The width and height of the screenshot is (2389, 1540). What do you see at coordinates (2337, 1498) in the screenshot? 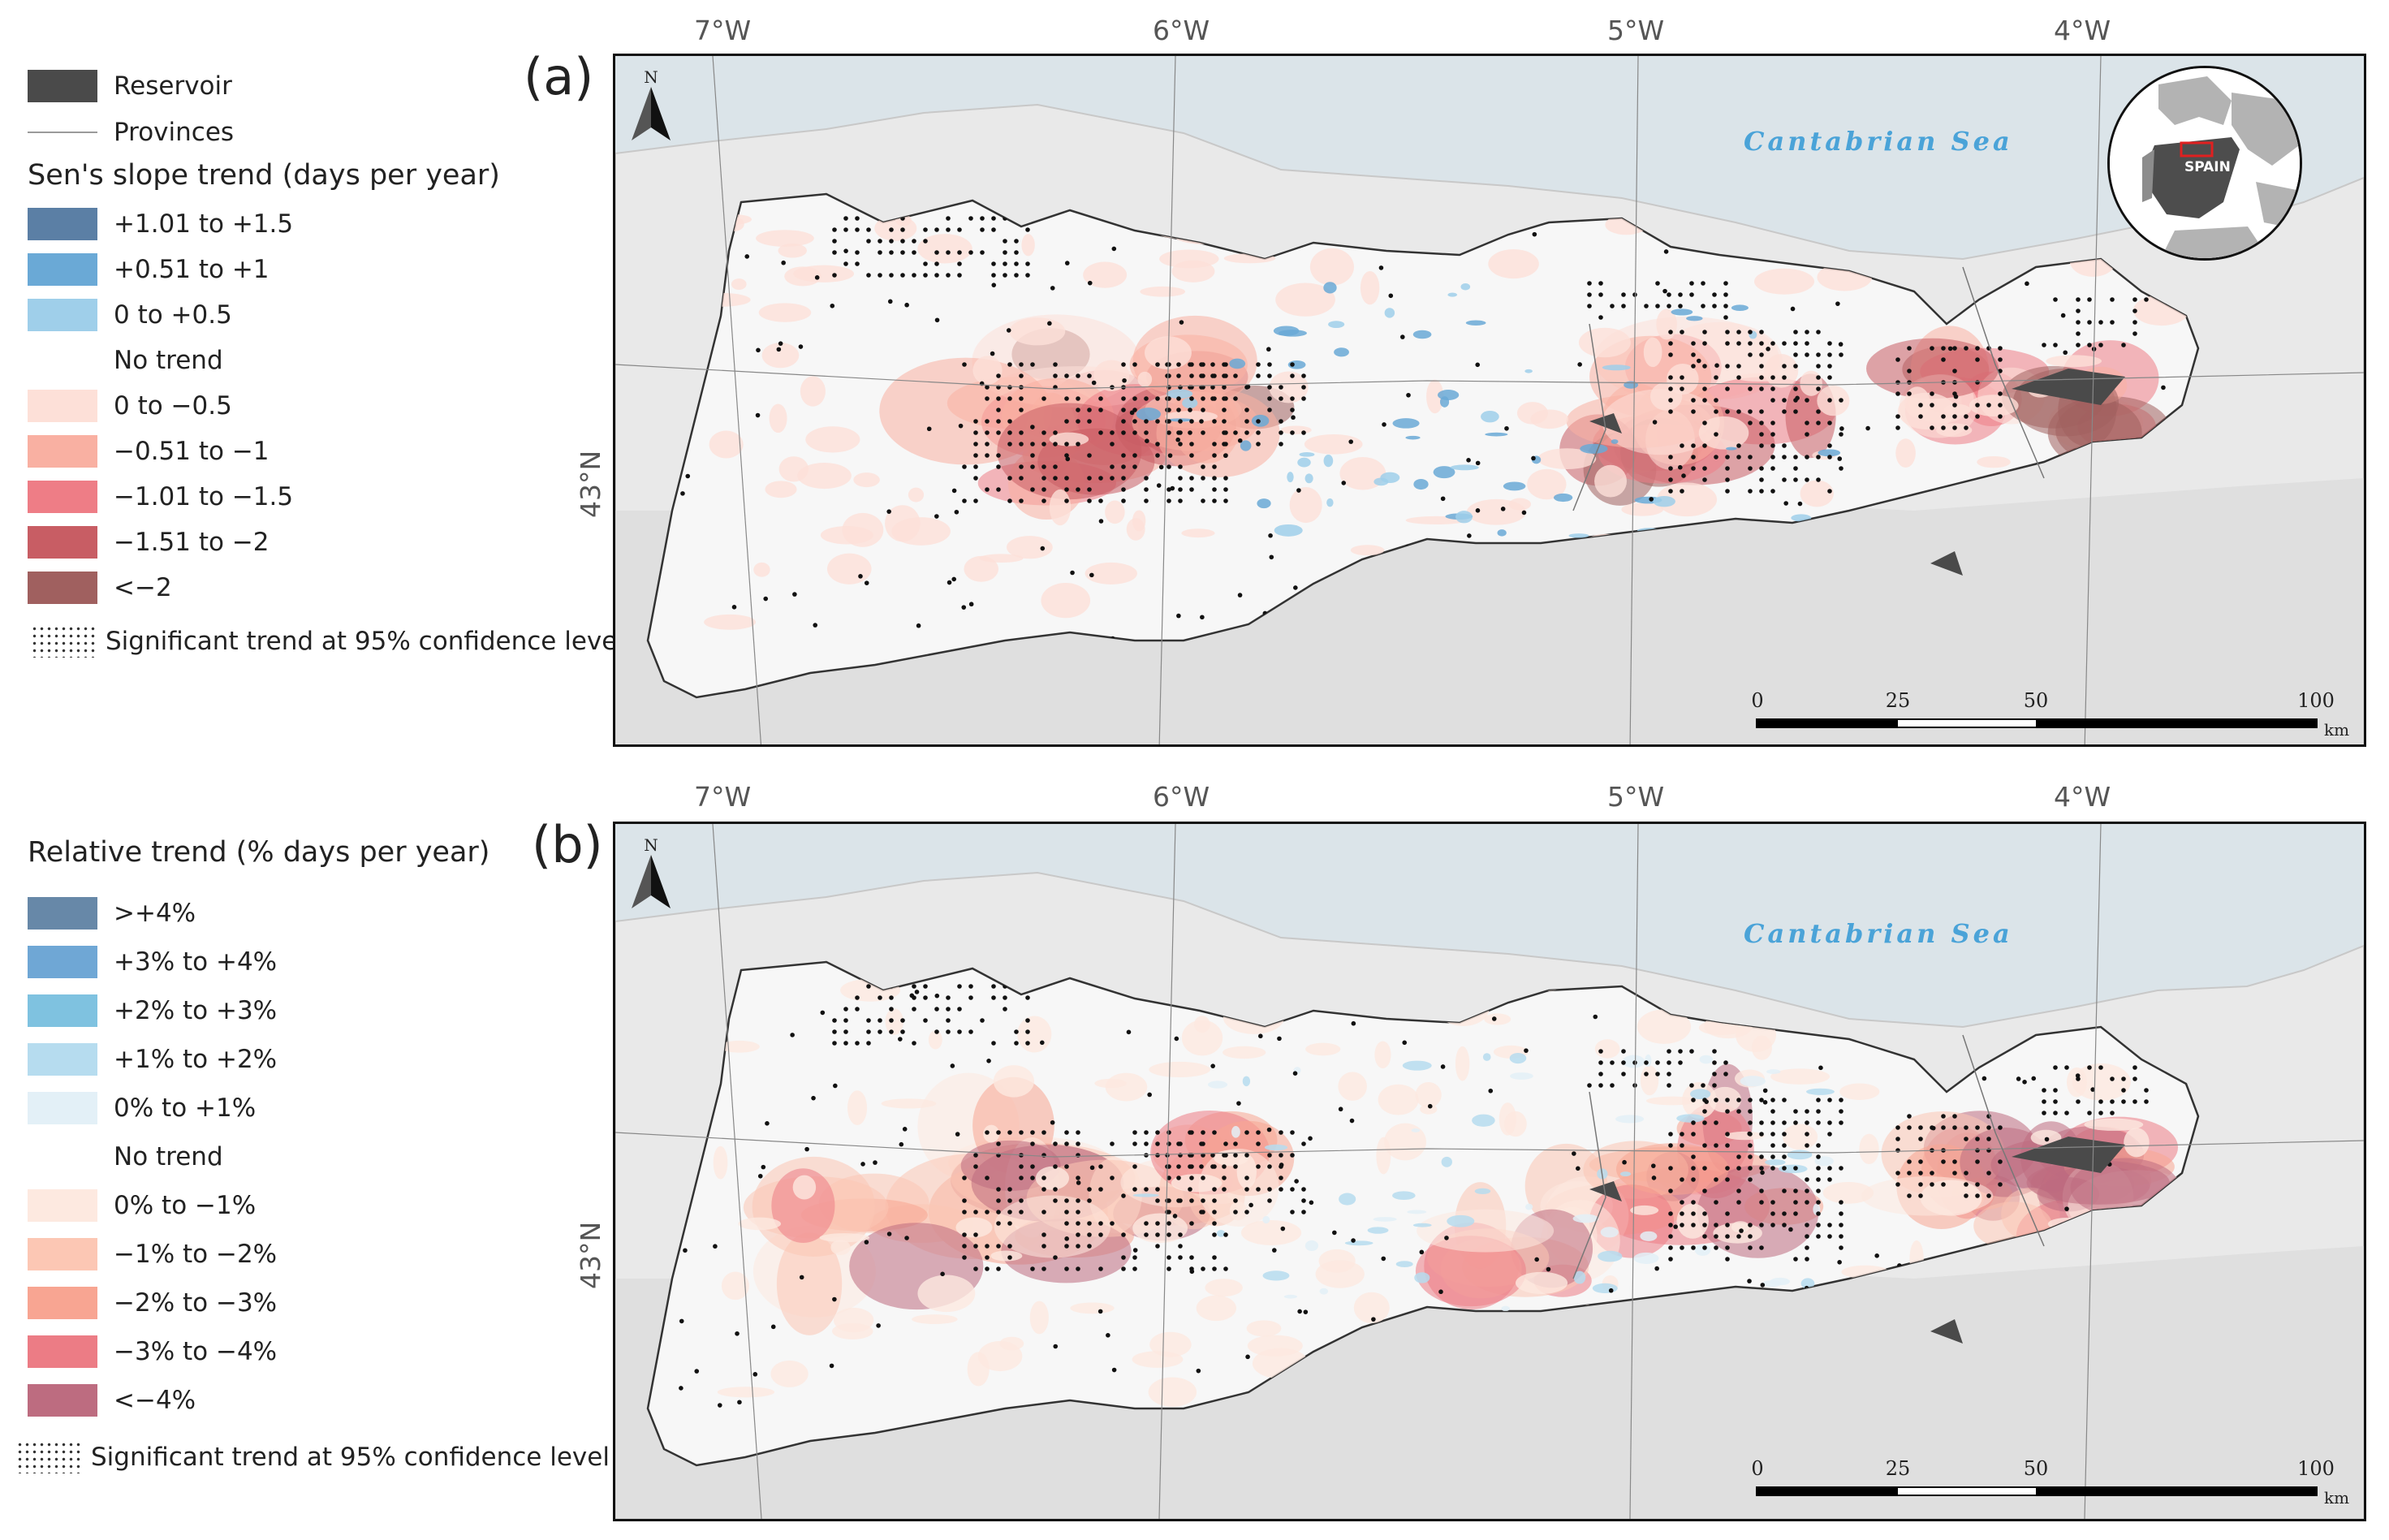
I see `scale-unit: km` at bounding box center [2337, 1498].